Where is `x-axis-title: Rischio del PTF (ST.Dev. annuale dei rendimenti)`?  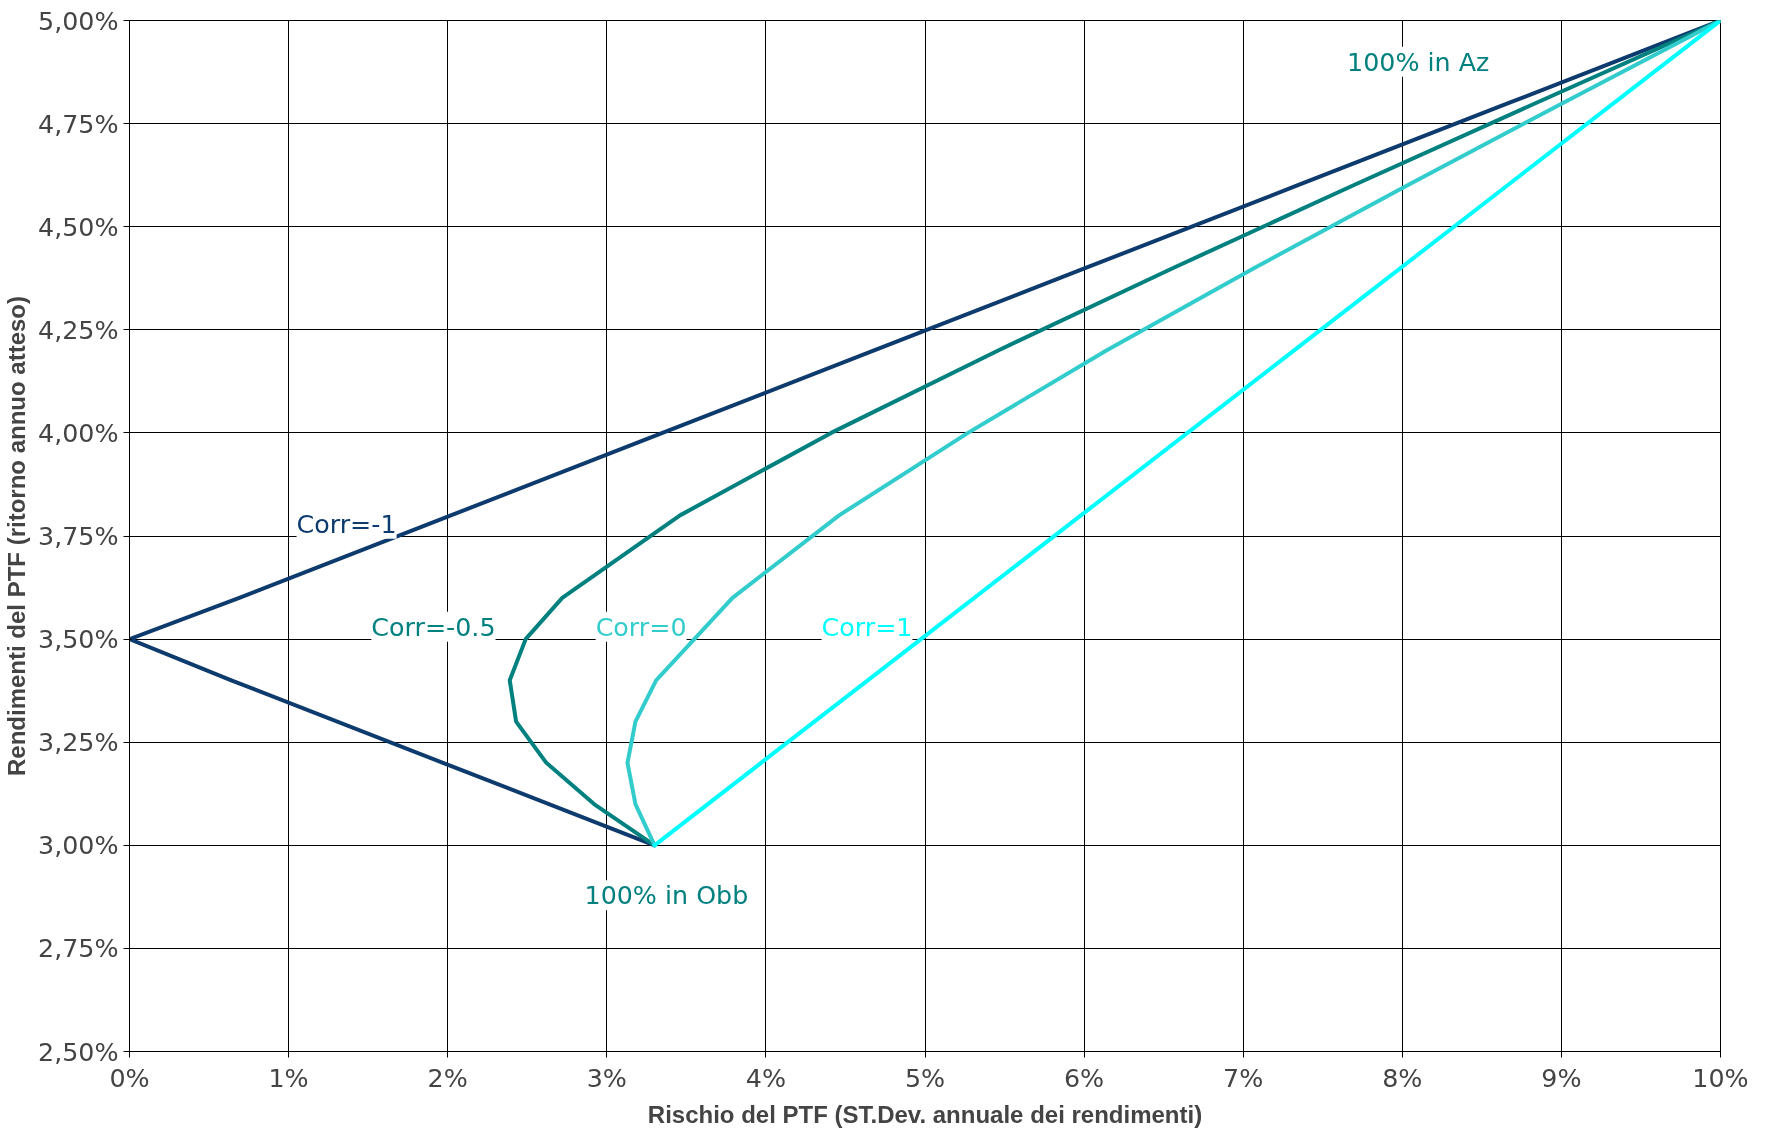 x-axis-title: Rischio del PTF (ST.Dev. annuale dei rendimenti) is located at coordinates (925, 1114).